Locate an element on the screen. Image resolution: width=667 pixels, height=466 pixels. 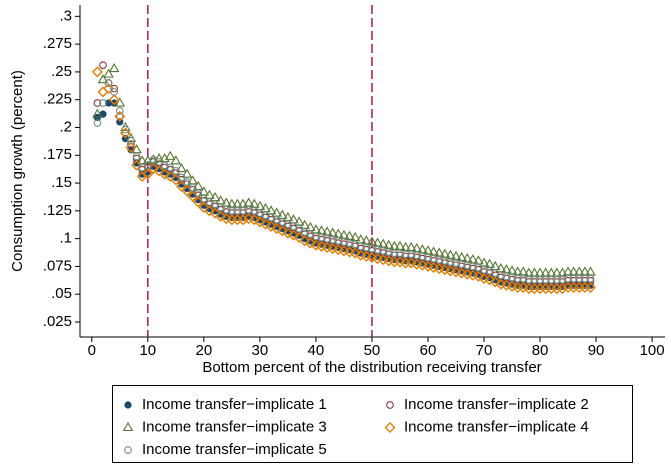
x-tick-label: 40 is located at coordinates (316, 350).